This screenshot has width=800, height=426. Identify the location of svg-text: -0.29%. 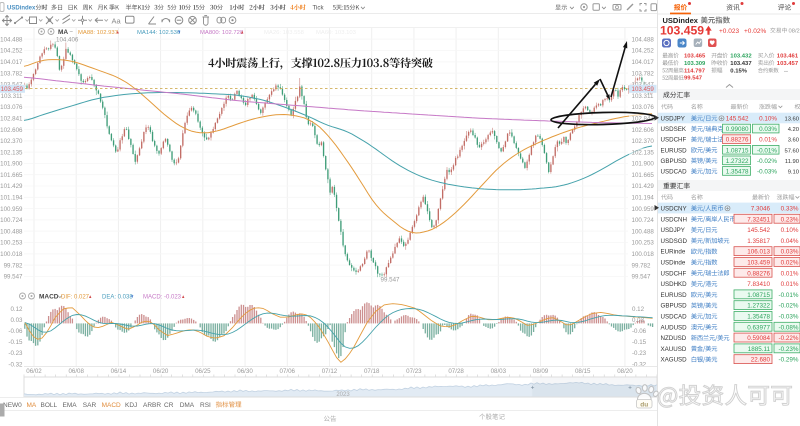
(789, 360).